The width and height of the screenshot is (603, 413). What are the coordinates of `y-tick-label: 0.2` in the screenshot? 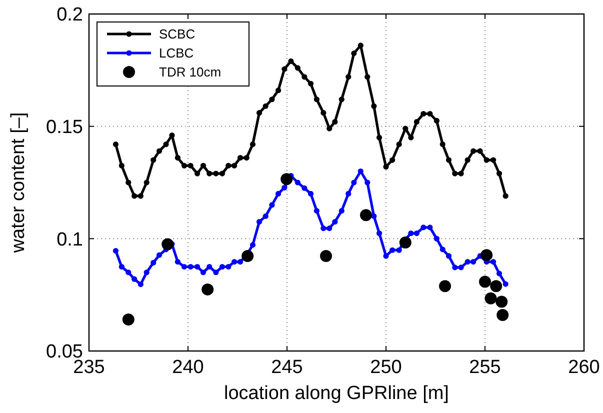 It's located at (69, 15).